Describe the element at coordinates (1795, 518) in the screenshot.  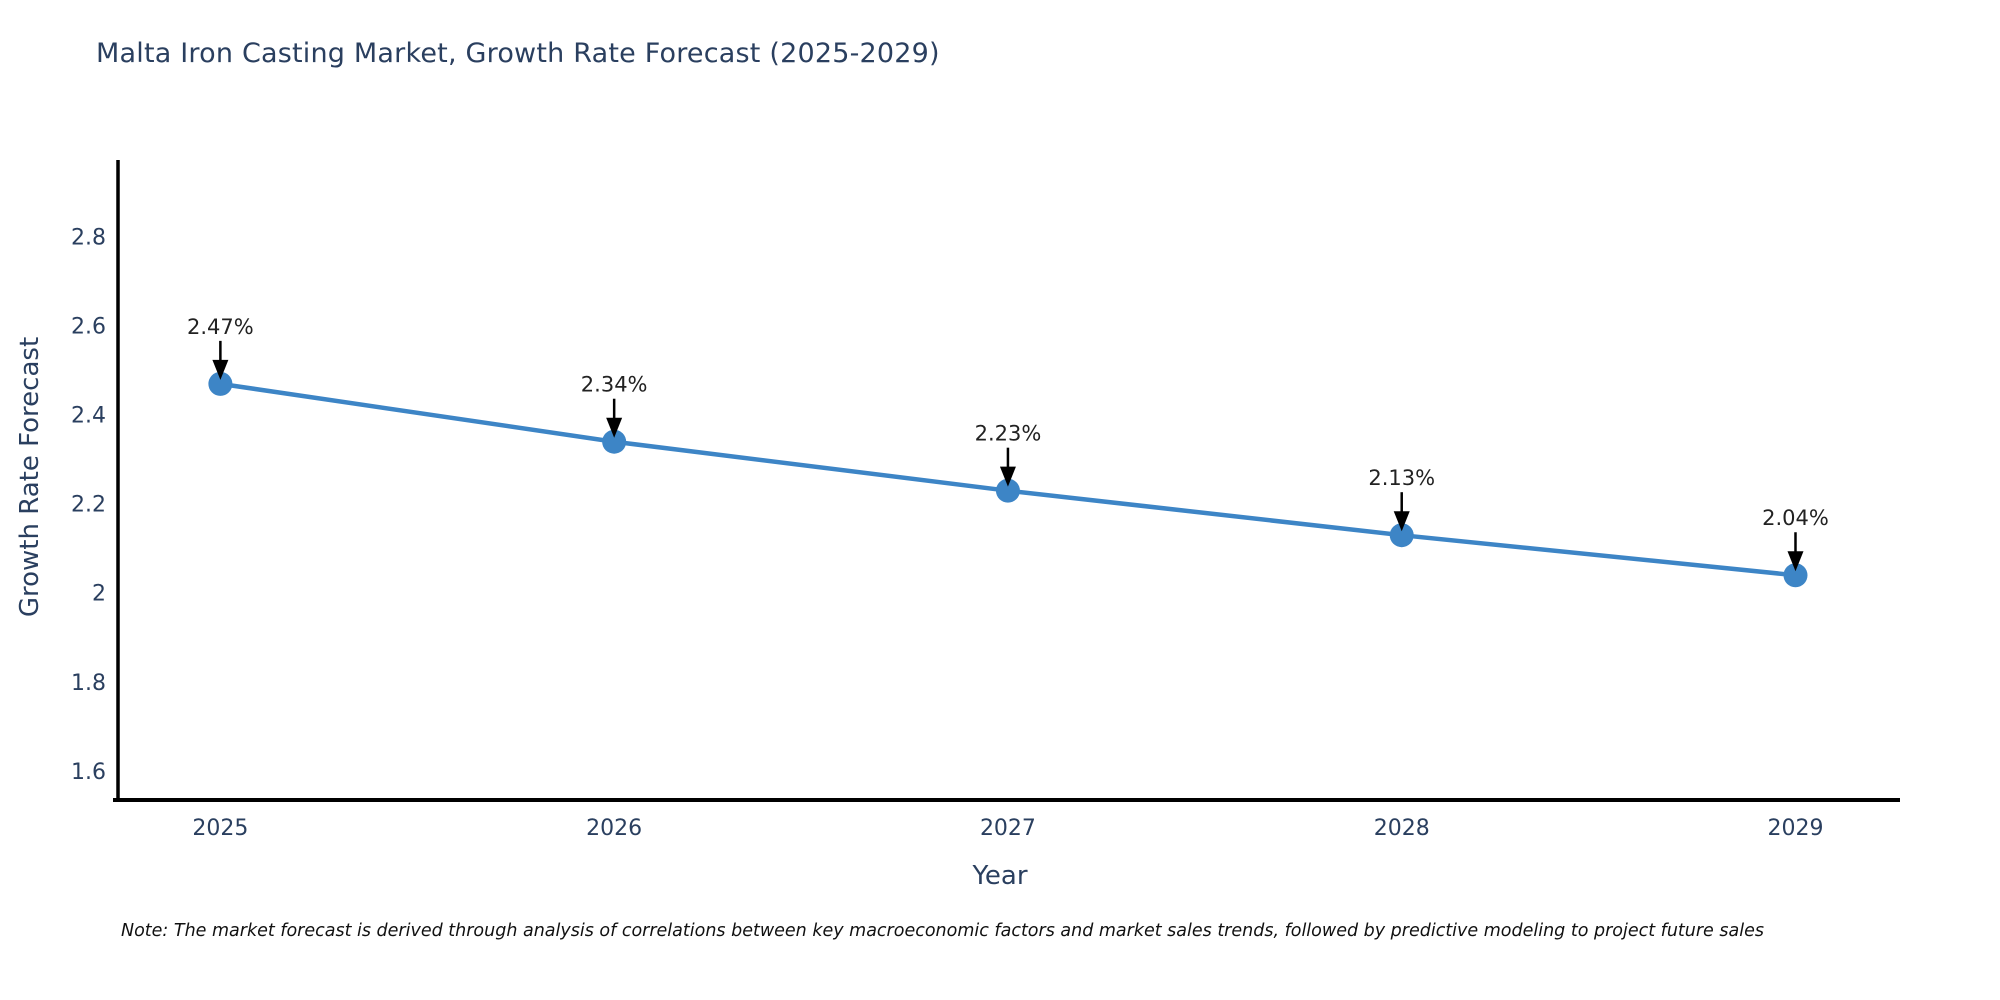
I see `annotation-label: 2.04%` at that location.